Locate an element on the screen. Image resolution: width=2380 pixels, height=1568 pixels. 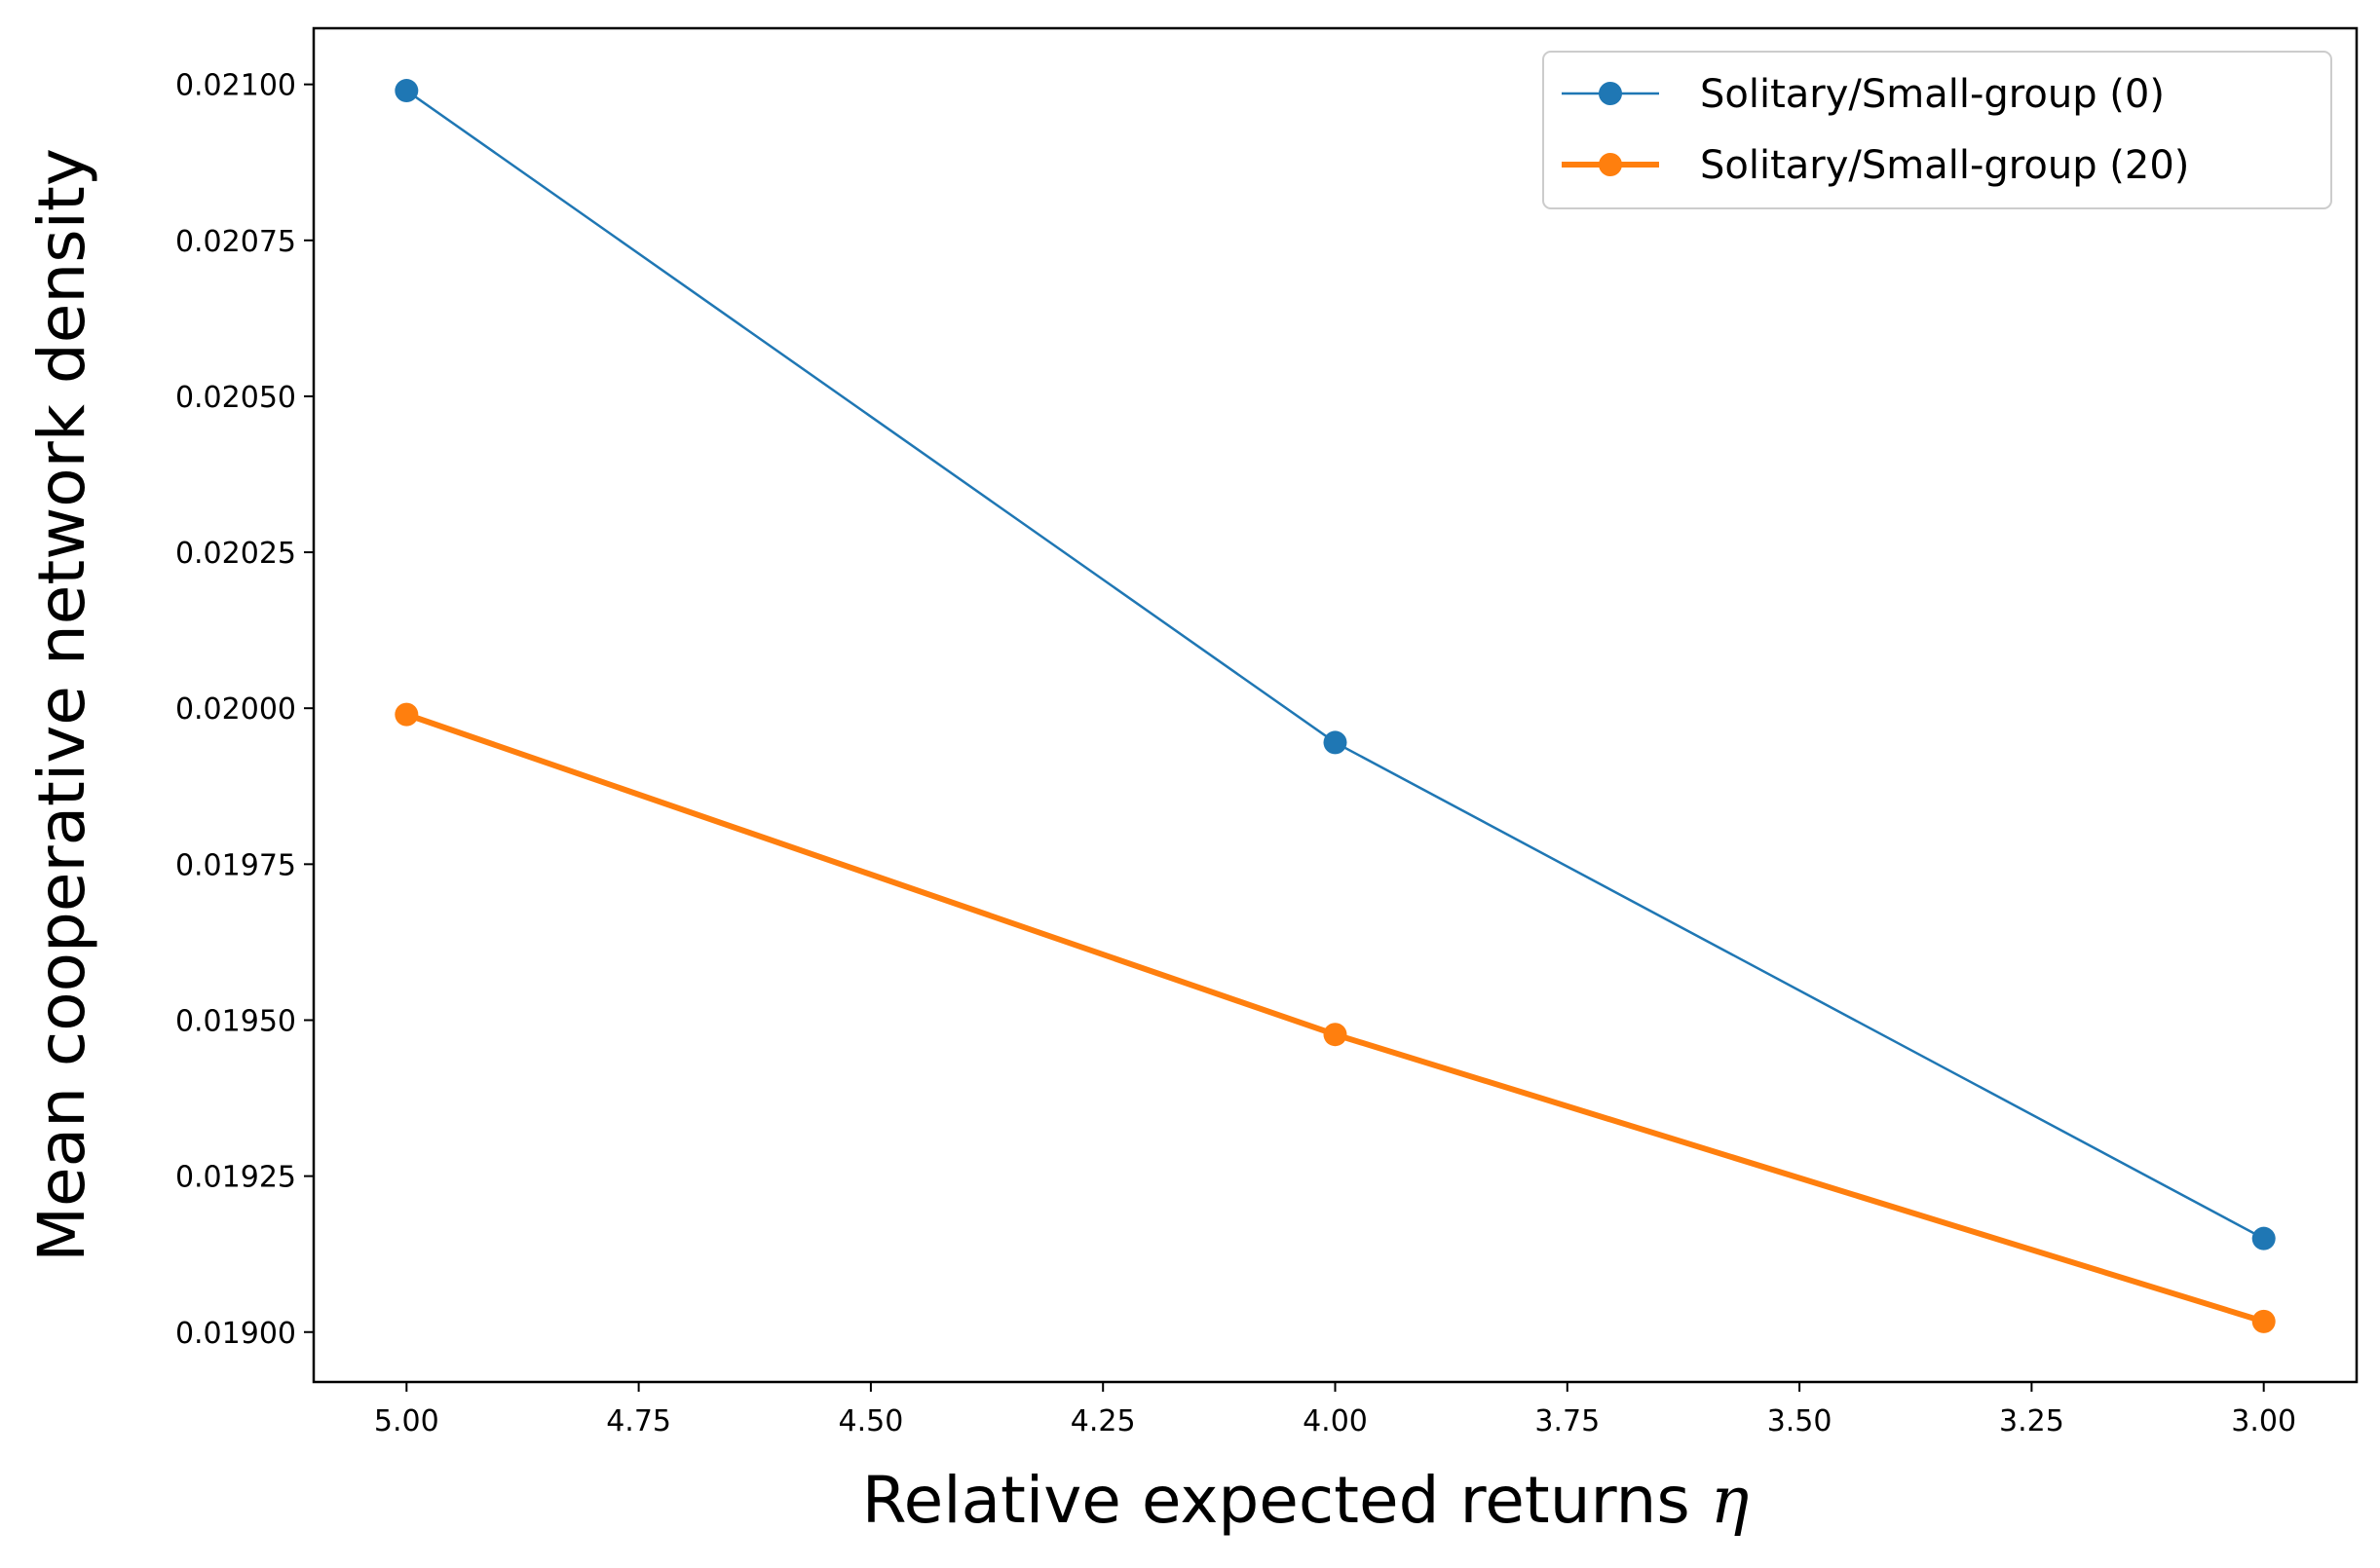
y-tick-label: 0.01900 is located at coordinates (235, 1334).